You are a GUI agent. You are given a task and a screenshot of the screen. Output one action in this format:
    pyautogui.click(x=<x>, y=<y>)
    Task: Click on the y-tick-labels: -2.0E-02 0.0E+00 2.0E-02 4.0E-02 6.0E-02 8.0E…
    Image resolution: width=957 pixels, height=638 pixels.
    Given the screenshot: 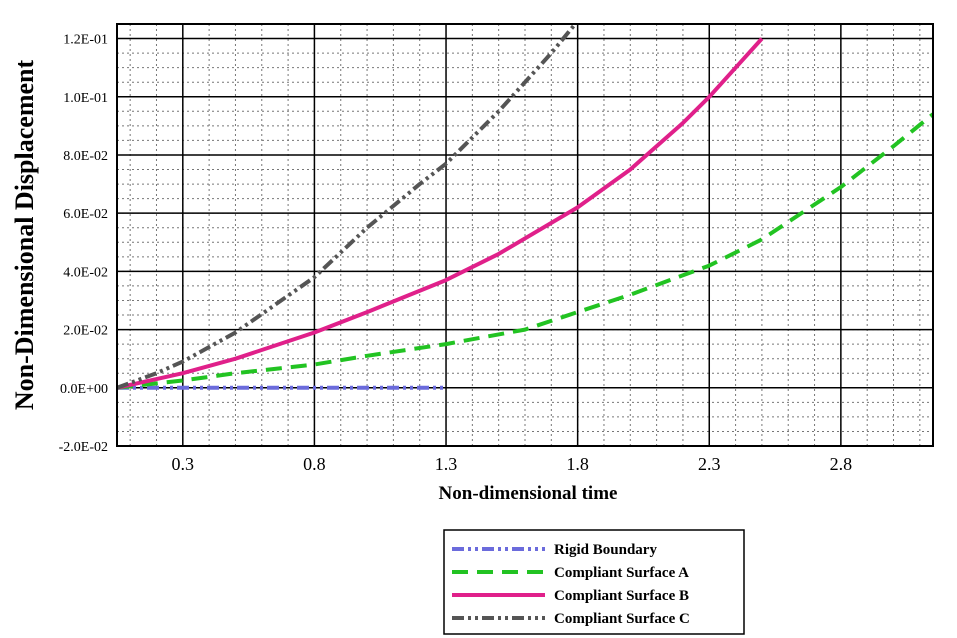 What is the action you would take?
    pyautogui.click(x=83, y=244)
    